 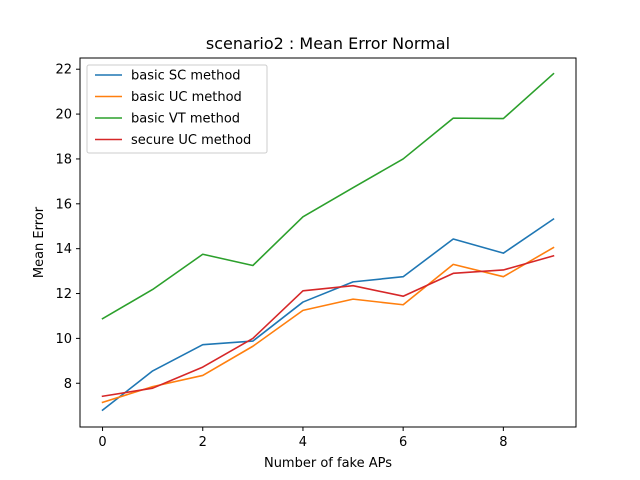 What do you see at coordinates (303, 442) in the screenshot?
I see `x-tick-label: 4` at bounding box center [303, 442].